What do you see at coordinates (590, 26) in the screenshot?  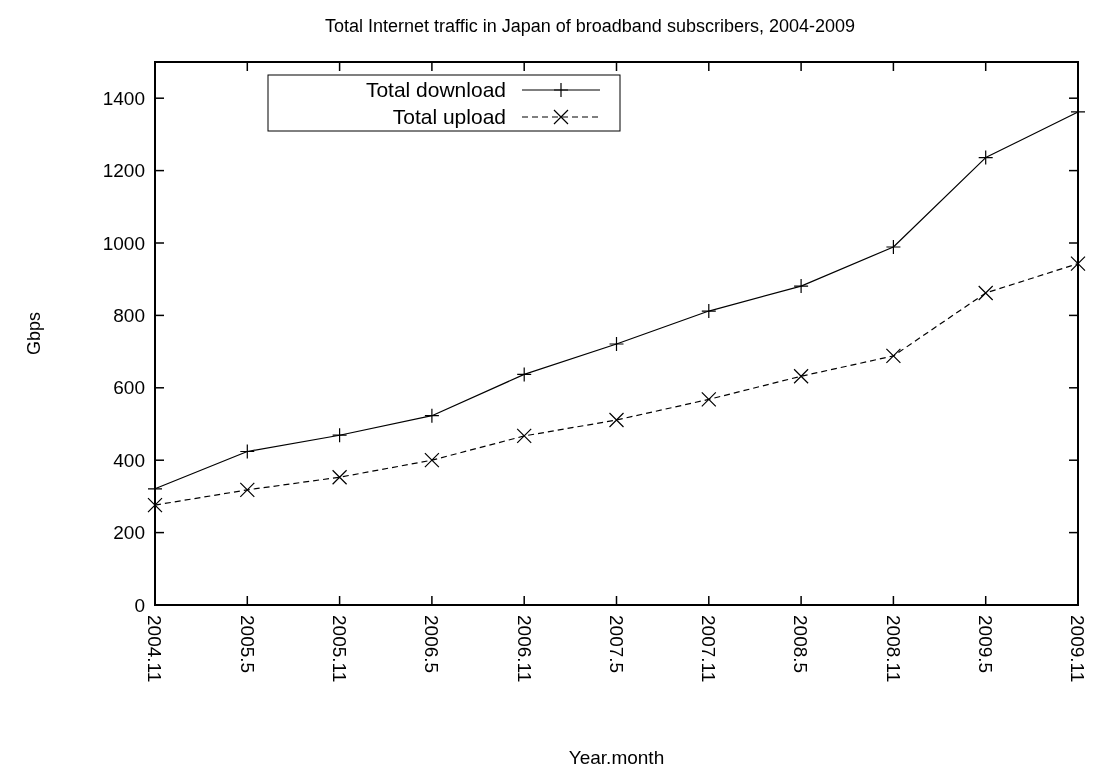 I see `chart-title: Total Internet traffic in Japan of broadband subscribers, 2004-2009` at bounding box center [590, 26].